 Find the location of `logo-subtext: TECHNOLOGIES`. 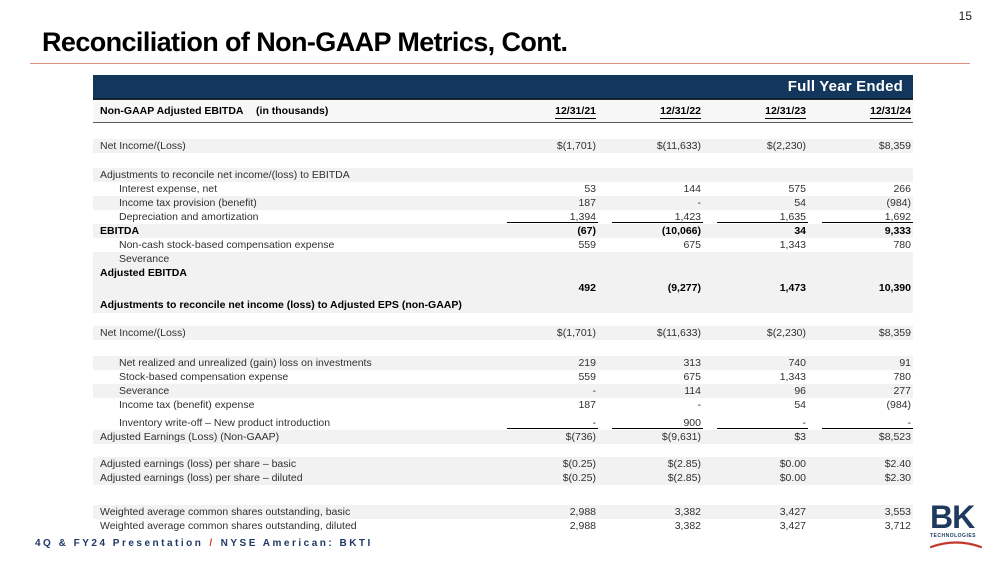

logo-subtext: TECHNOLOGIES is located at coordinates (953, 536).